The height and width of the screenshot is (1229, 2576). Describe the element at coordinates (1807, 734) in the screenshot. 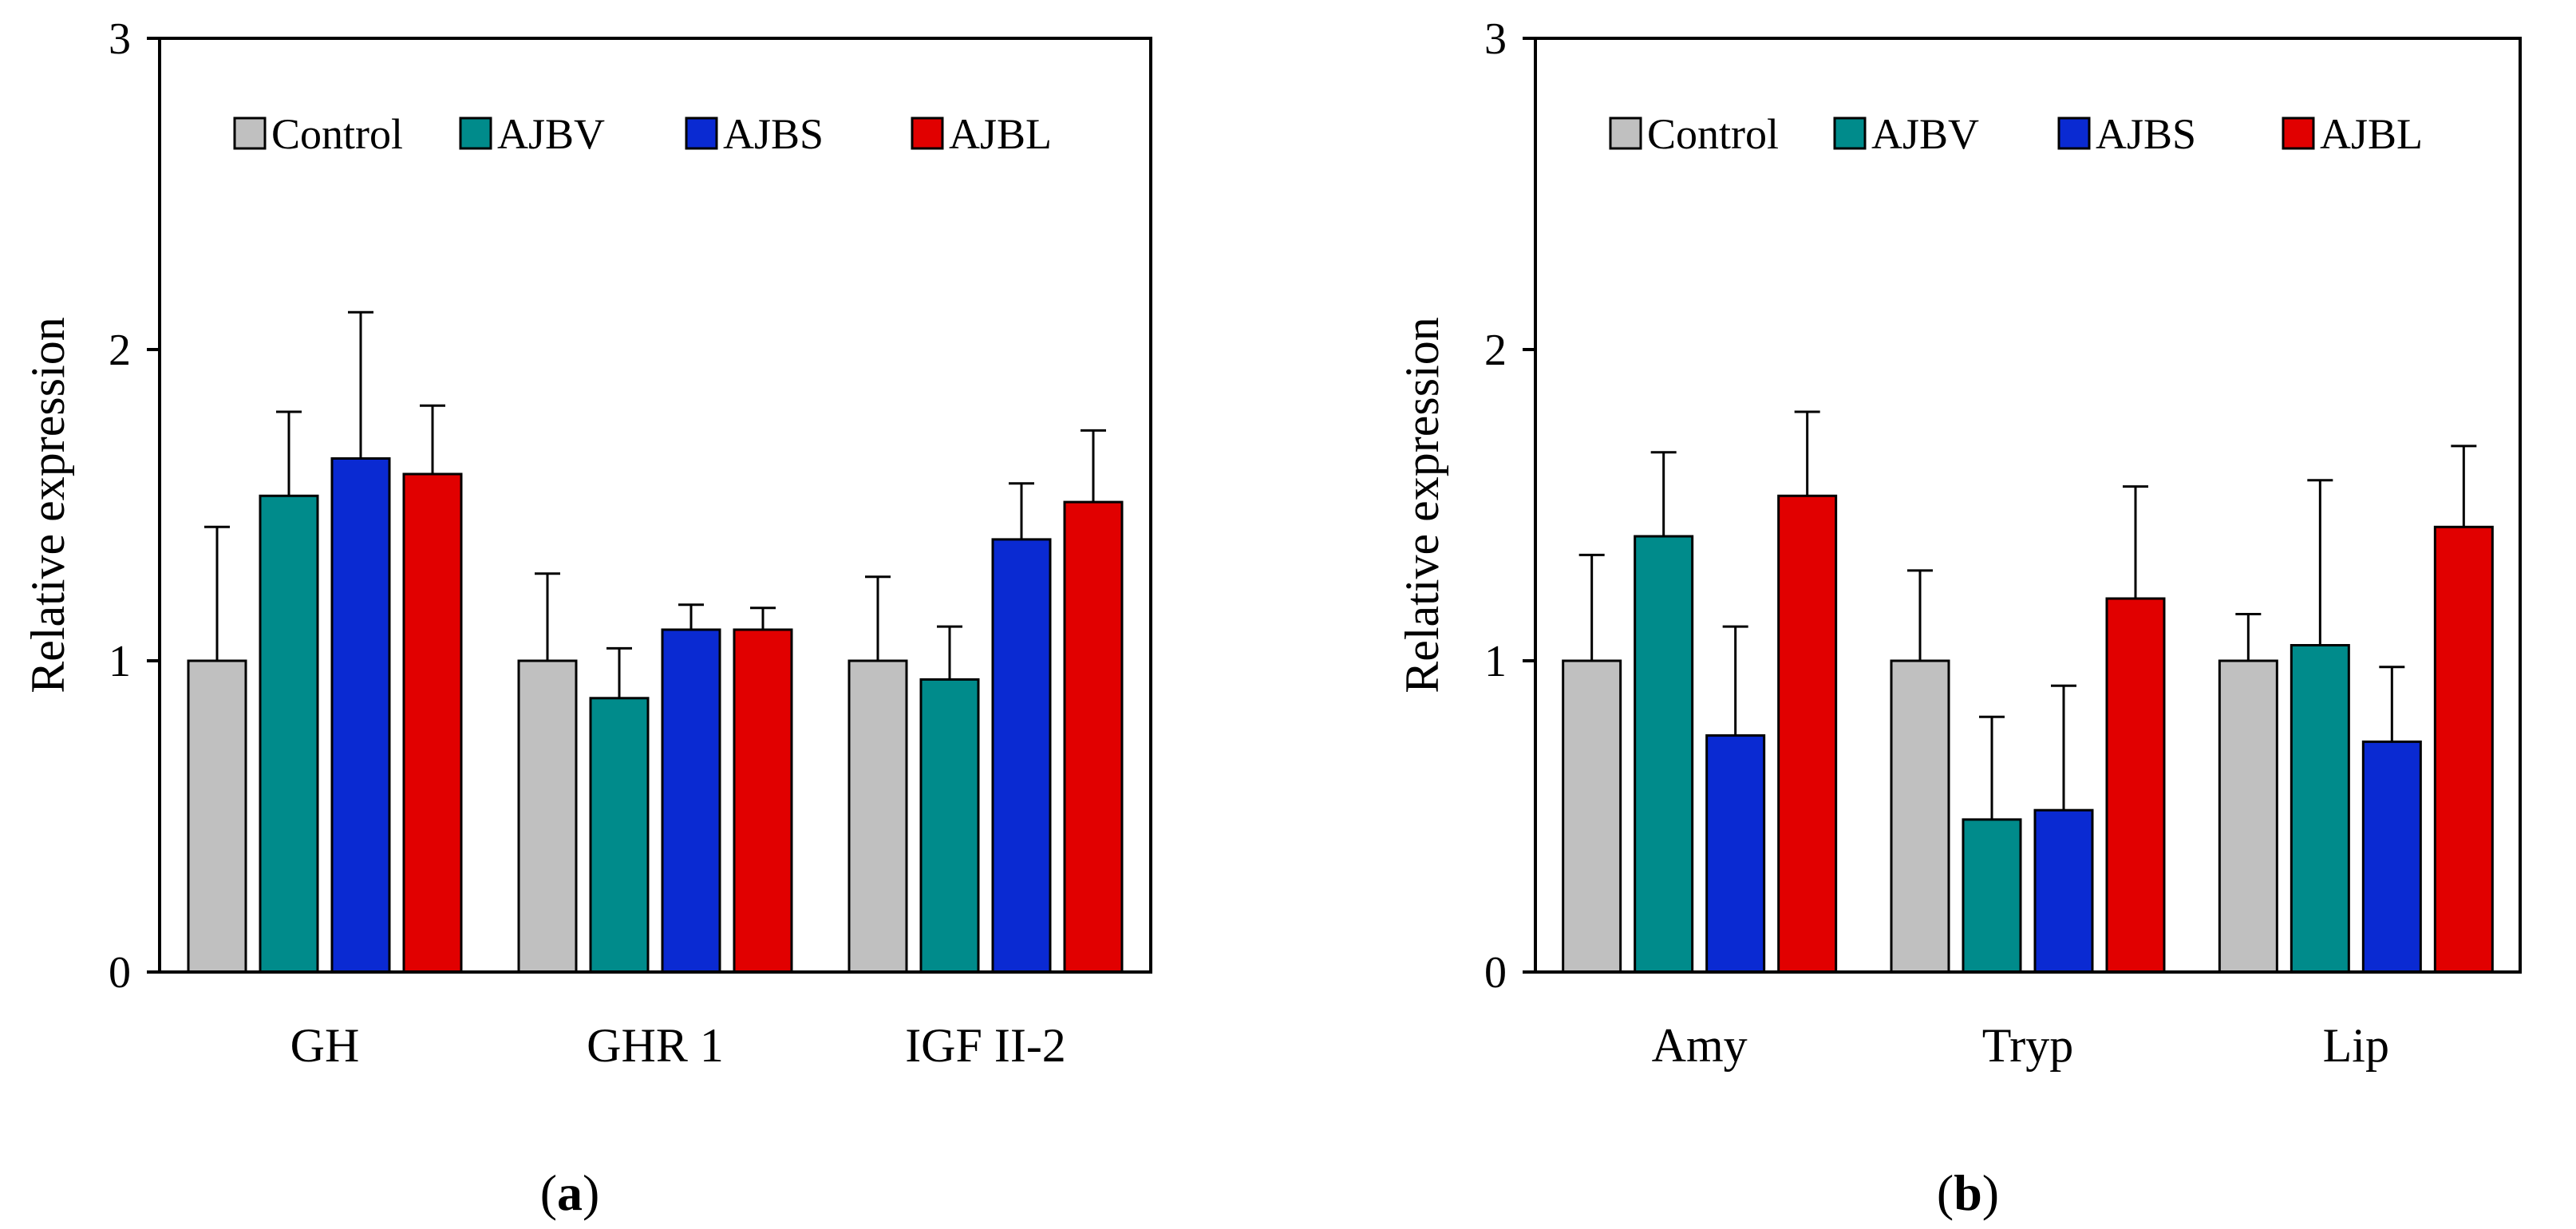

I see `bar-ajbl-amy` at that location.